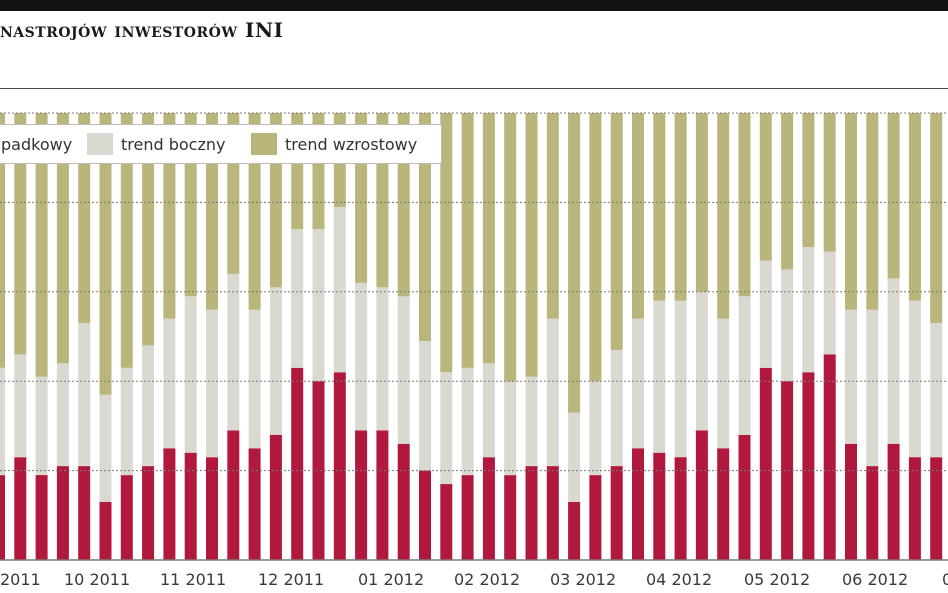  What do you see at coordinates (173, 144) in the screenshot?
I see `legend-label-boczny: trend boczny` at bounding box center [173, 144].